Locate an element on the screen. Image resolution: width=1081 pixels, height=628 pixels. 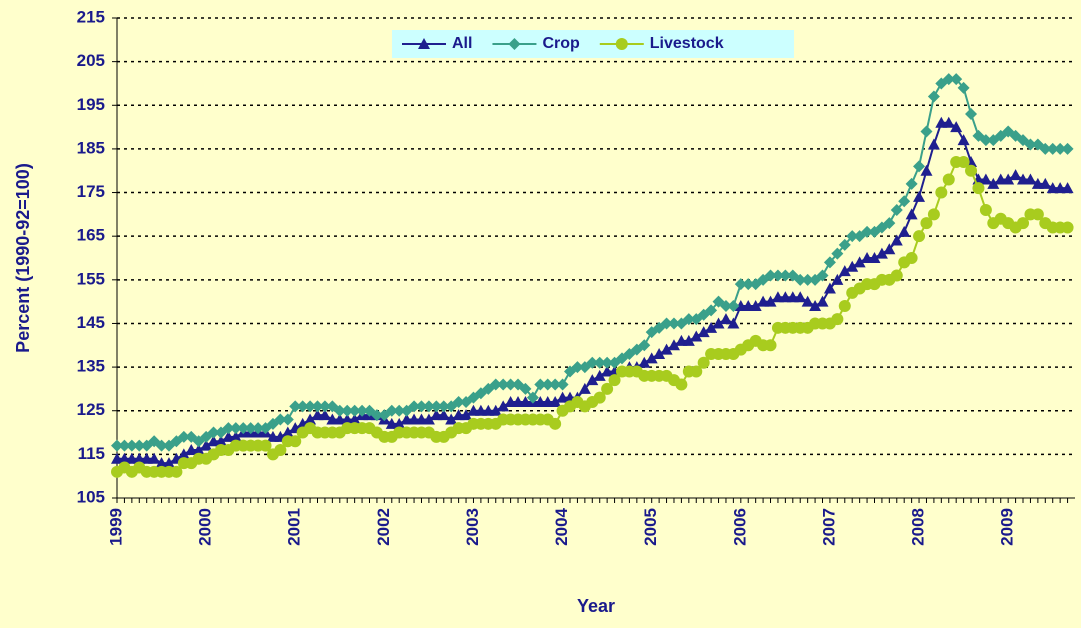
x-tick-label: 2009 is located at coordinates (1007, 527).